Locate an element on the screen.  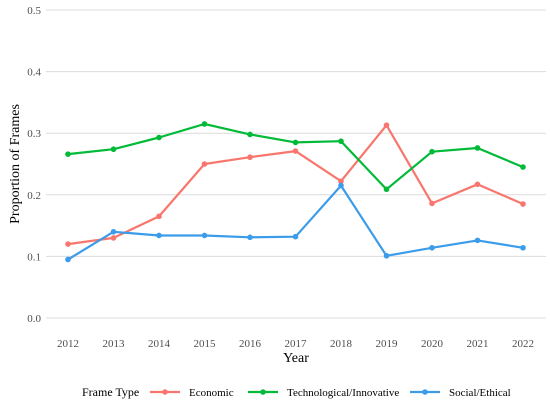
legend-label: Technological/Innovative is located at coordinates (343, 393).